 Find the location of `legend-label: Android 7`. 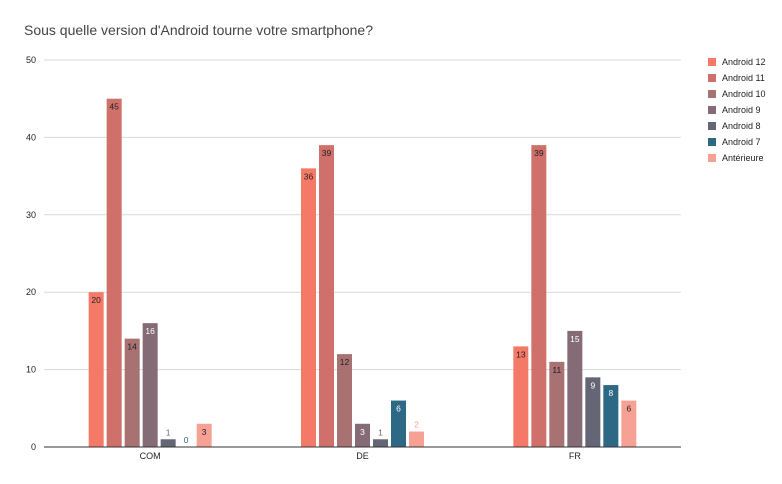

legend-label: Android 7 is located at coordinates (741, 142).